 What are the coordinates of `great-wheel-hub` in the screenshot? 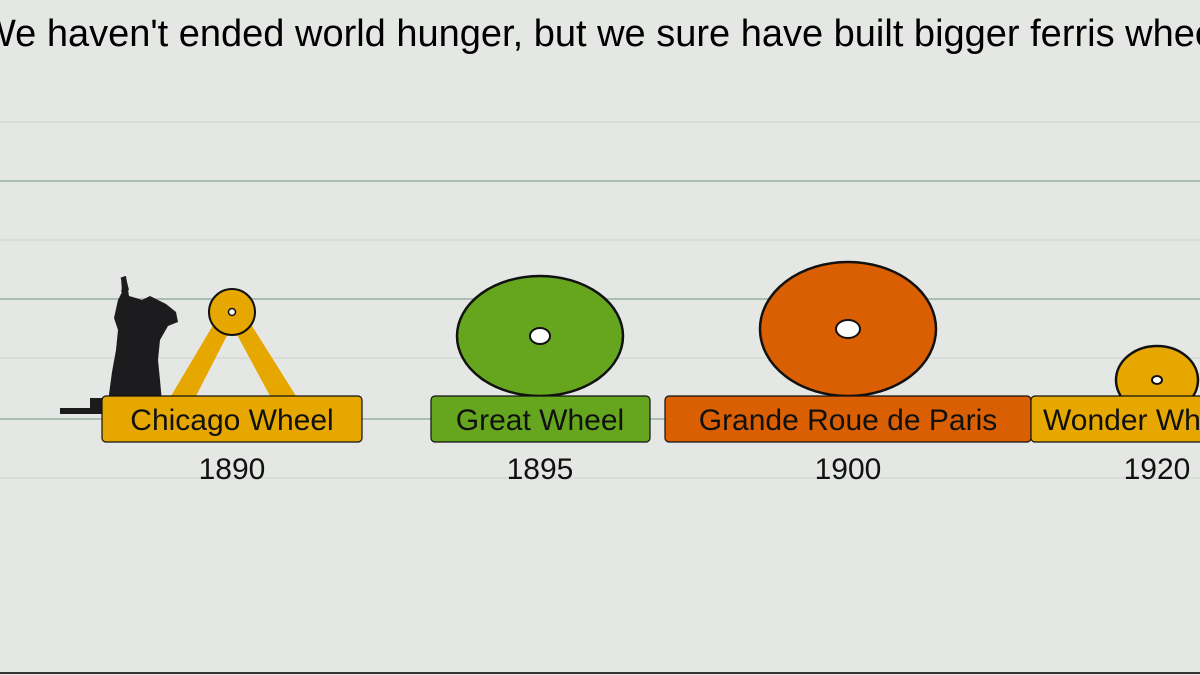 It's located at (540, 336).